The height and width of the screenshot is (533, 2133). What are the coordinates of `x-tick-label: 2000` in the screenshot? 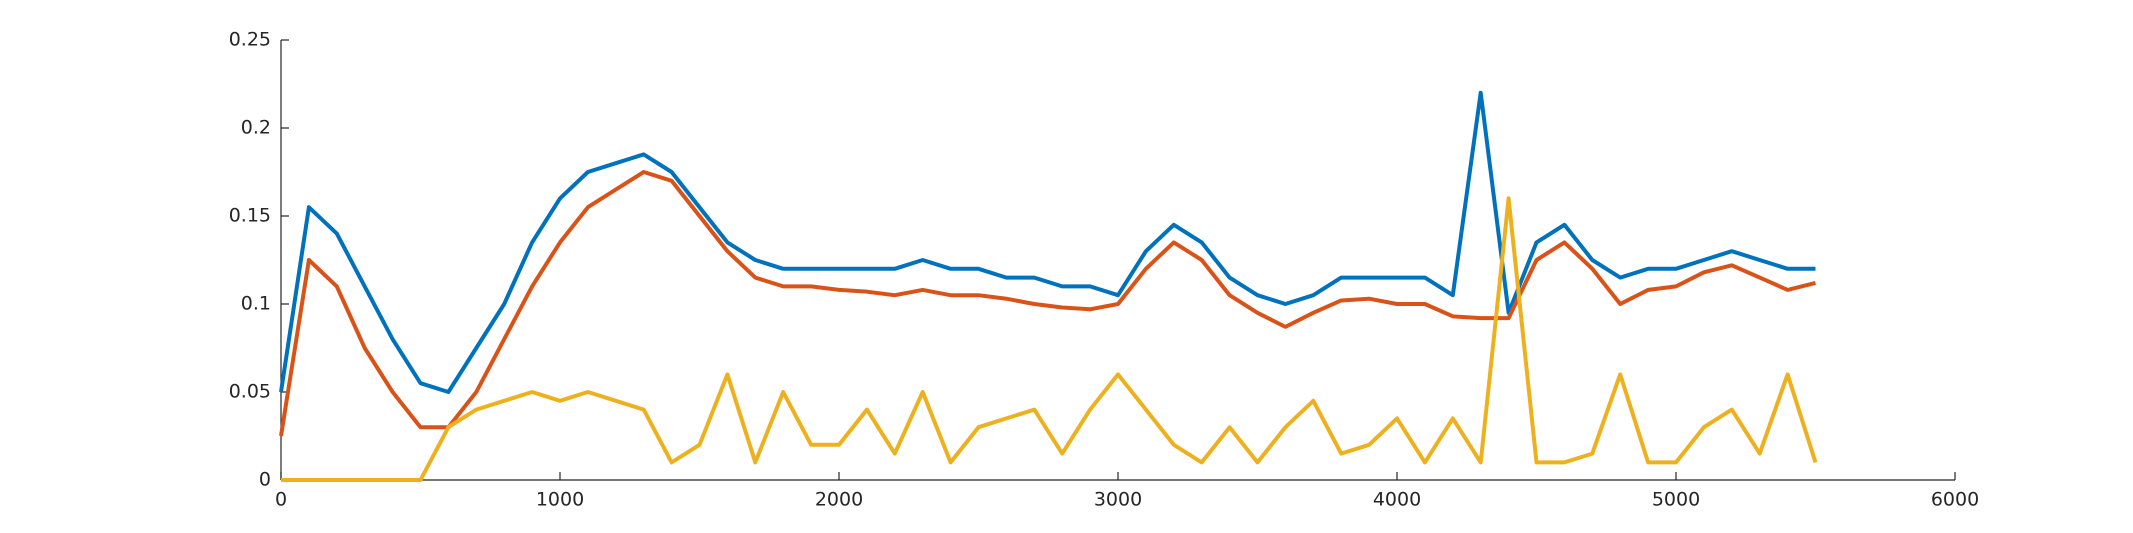 It's located at (839, 500).